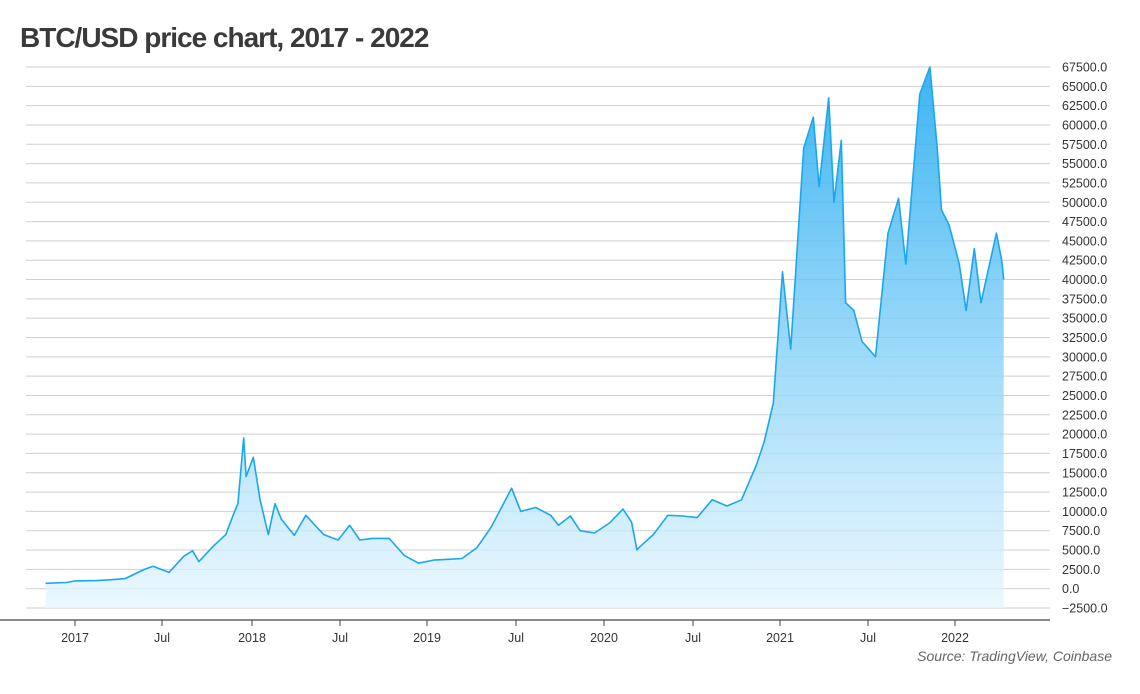  What do you see at coordinates (515, 623) in the screenshot?
I see `x-axis-ticks` at bounding box center [515, 623].